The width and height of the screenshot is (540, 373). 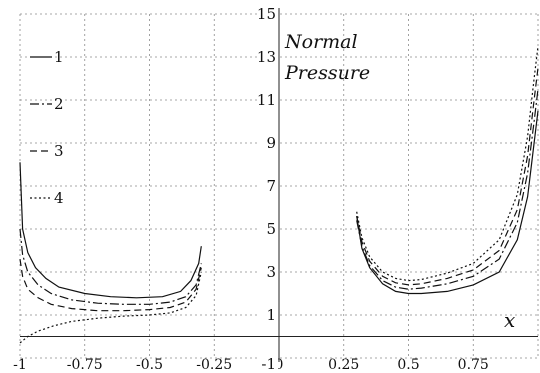 What do you see at coordinates (85, 365) in the screenshot?
I see `x-tick-label: -0.75` at bounding box center [85, 365].